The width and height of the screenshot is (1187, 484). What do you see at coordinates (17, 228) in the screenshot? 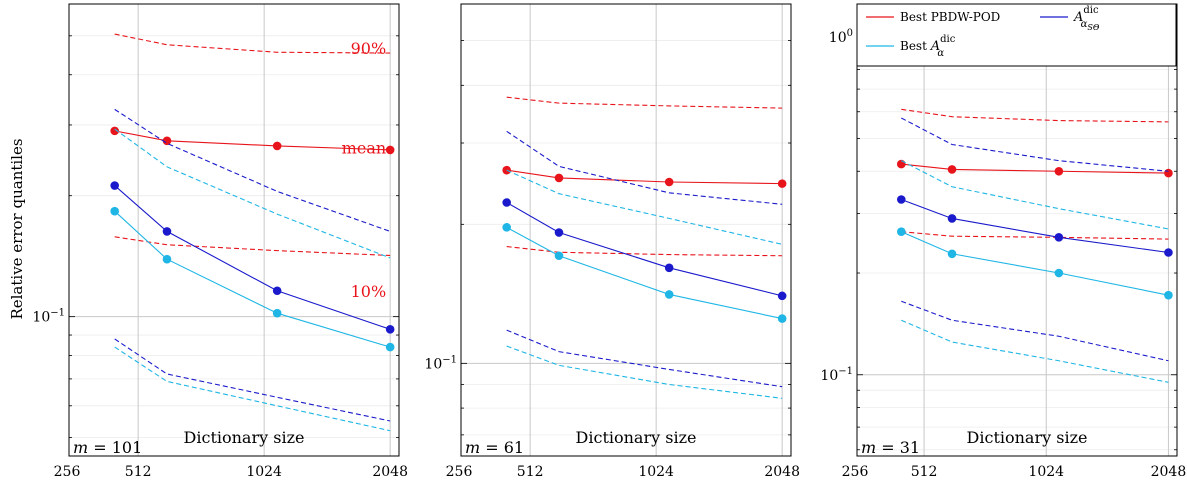
I see `y-axis-label: Relative error quantiles` at bounding box center [17, 228].